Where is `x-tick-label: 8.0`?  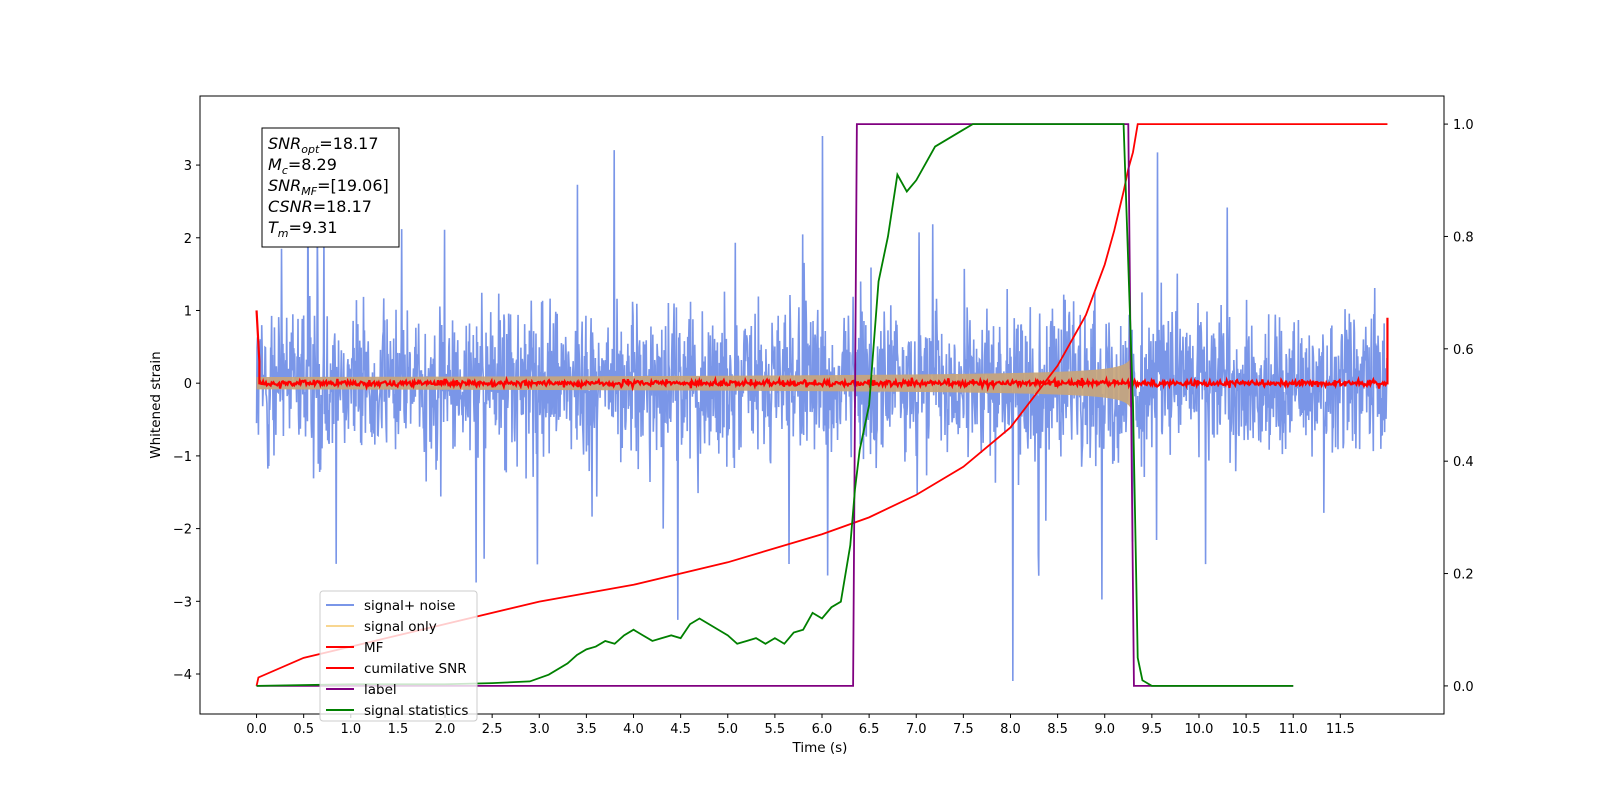 x-tick-label: 8.0 is located at coordinates (1010, 729).